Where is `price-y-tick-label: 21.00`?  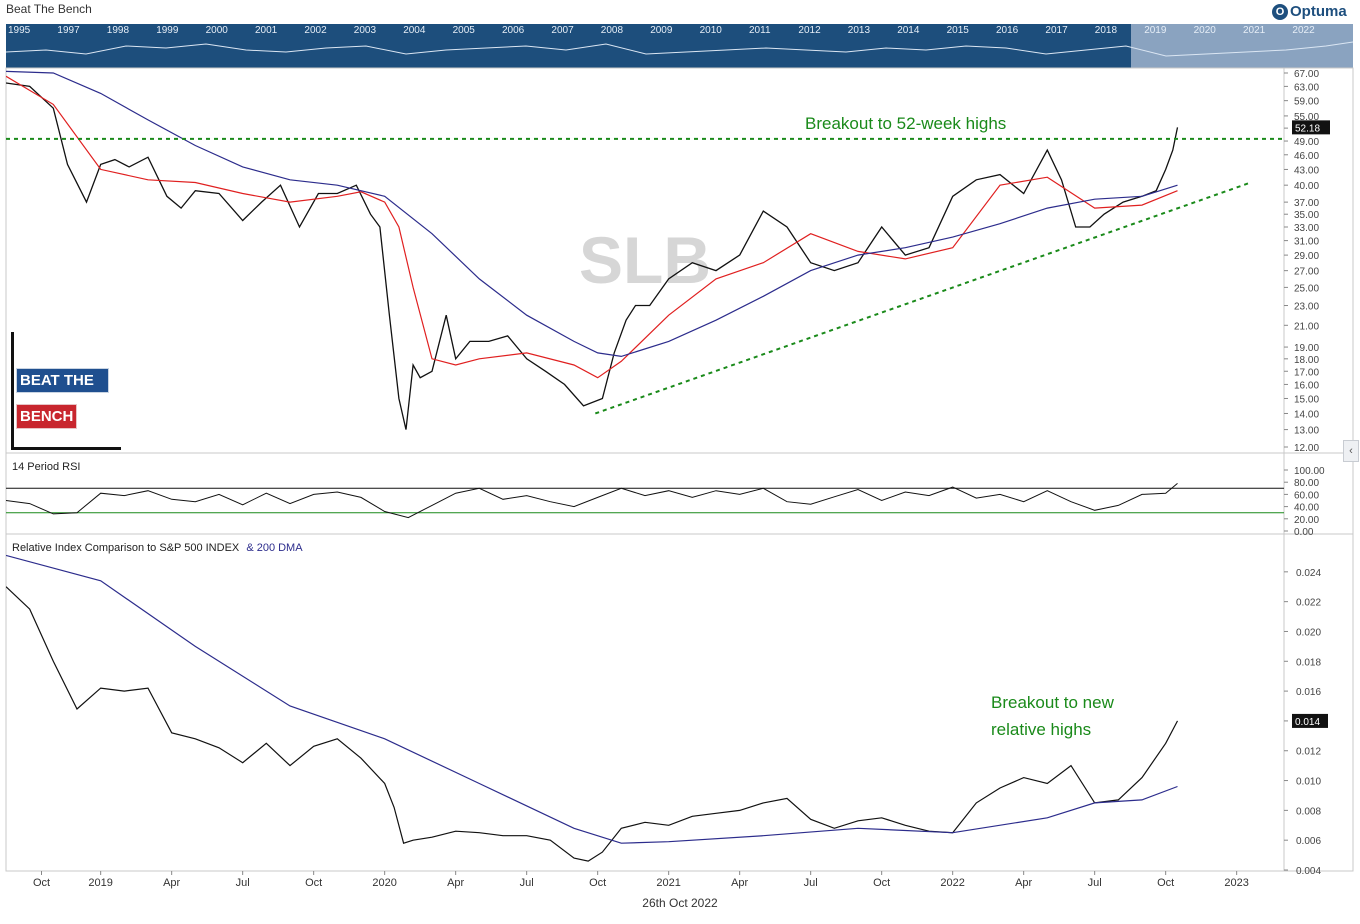 price-y-tick-label: 21.00 is located at coordinates (1306, 326).